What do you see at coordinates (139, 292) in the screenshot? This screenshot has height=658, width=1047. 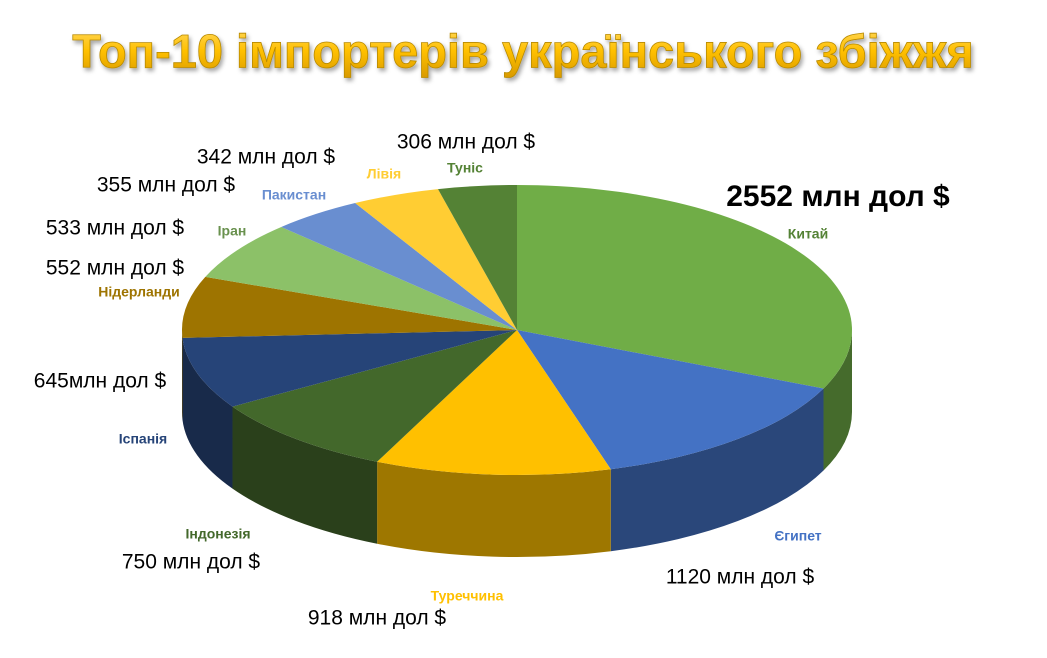 I see `category-label: Нідерланди` at bounding box center [139, 292].